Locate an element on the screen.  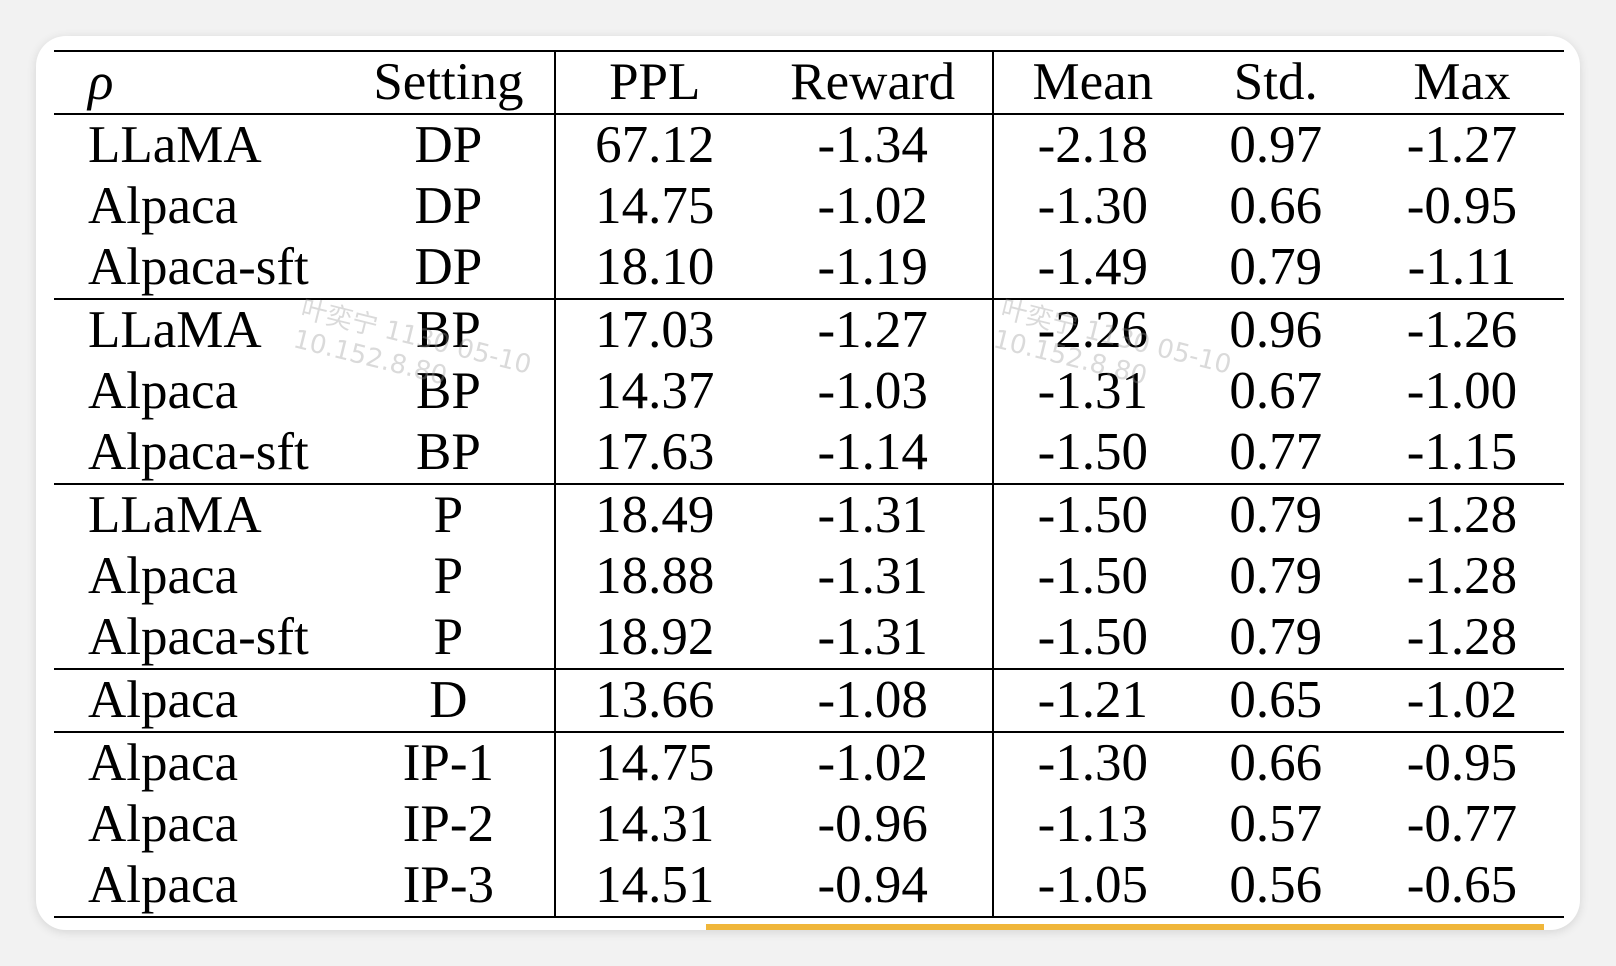
cell-ppl: 67.12 is located at coordinates (653, 145).